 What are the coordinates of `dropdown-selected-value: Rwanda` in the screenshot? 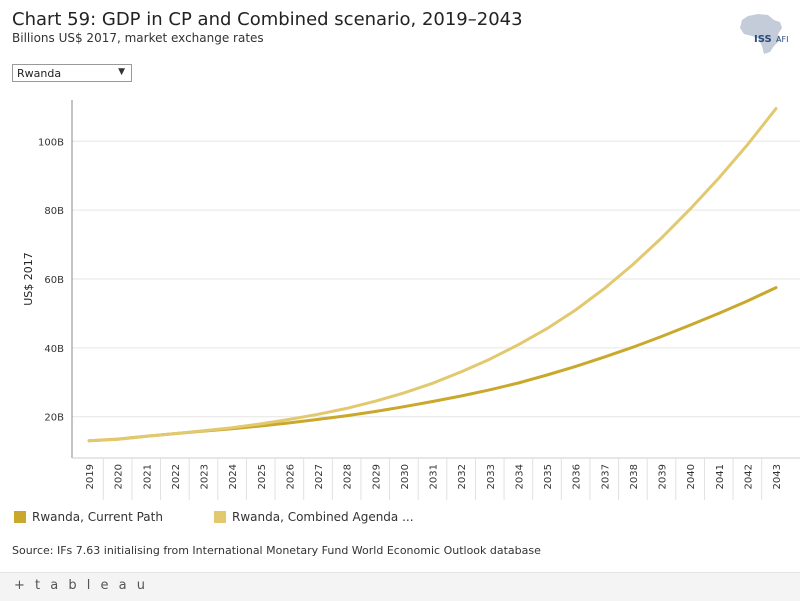 It's located at (39, 73).